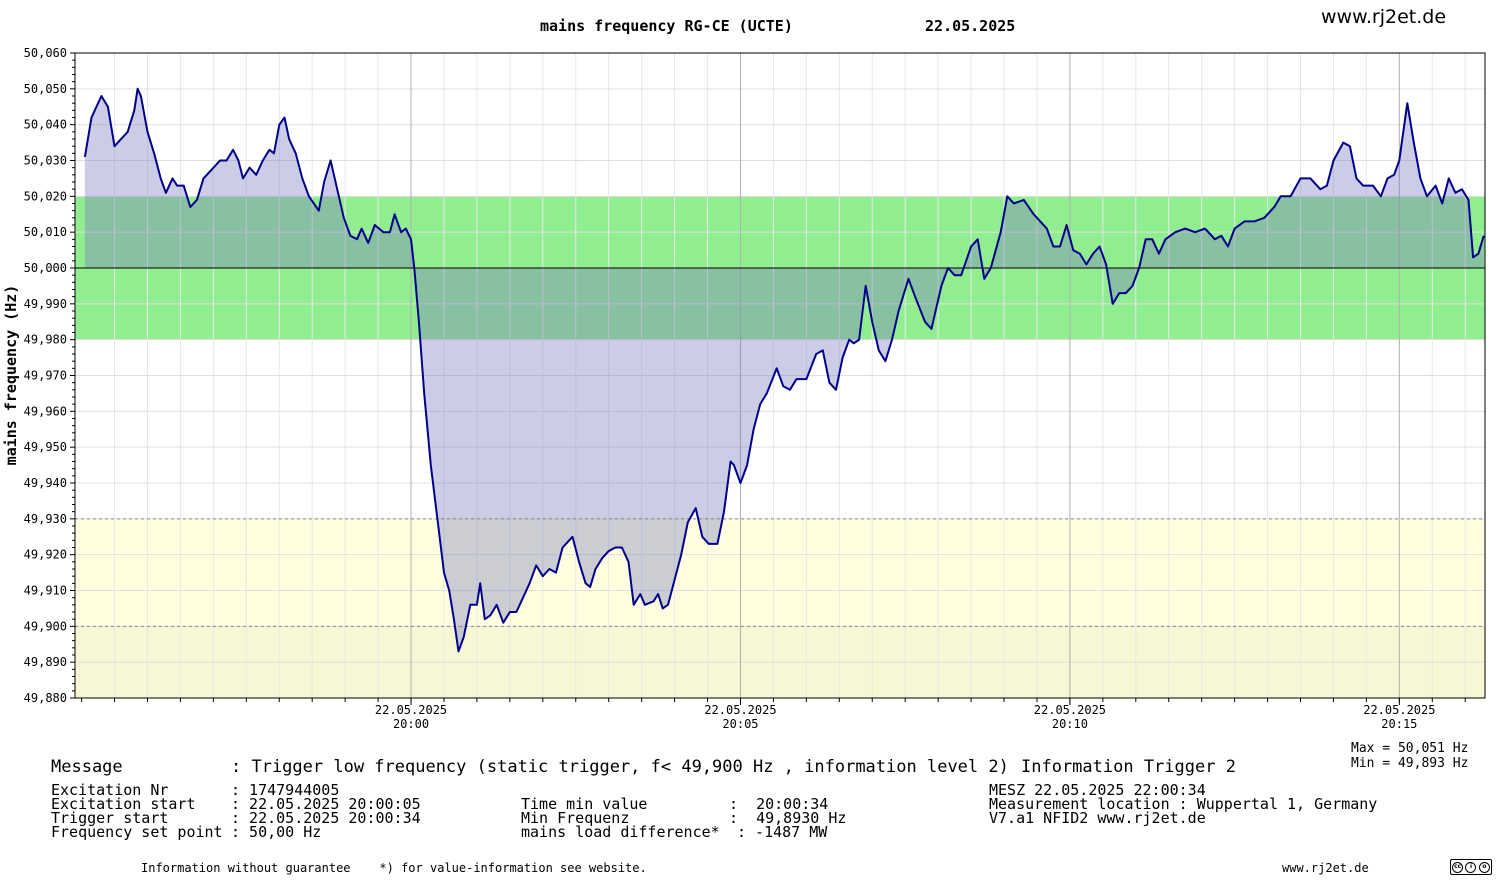  Describe the element at coordinates (45, 161) in the screenshot. I see `y-tick-label: 50,030` at that location.